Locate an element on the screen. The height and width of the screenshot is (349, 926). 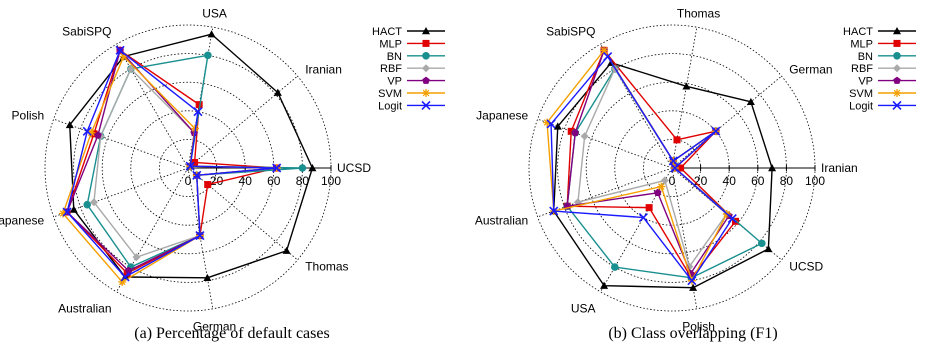
legend-label-bn: BN is located at coordinates (865, 57).